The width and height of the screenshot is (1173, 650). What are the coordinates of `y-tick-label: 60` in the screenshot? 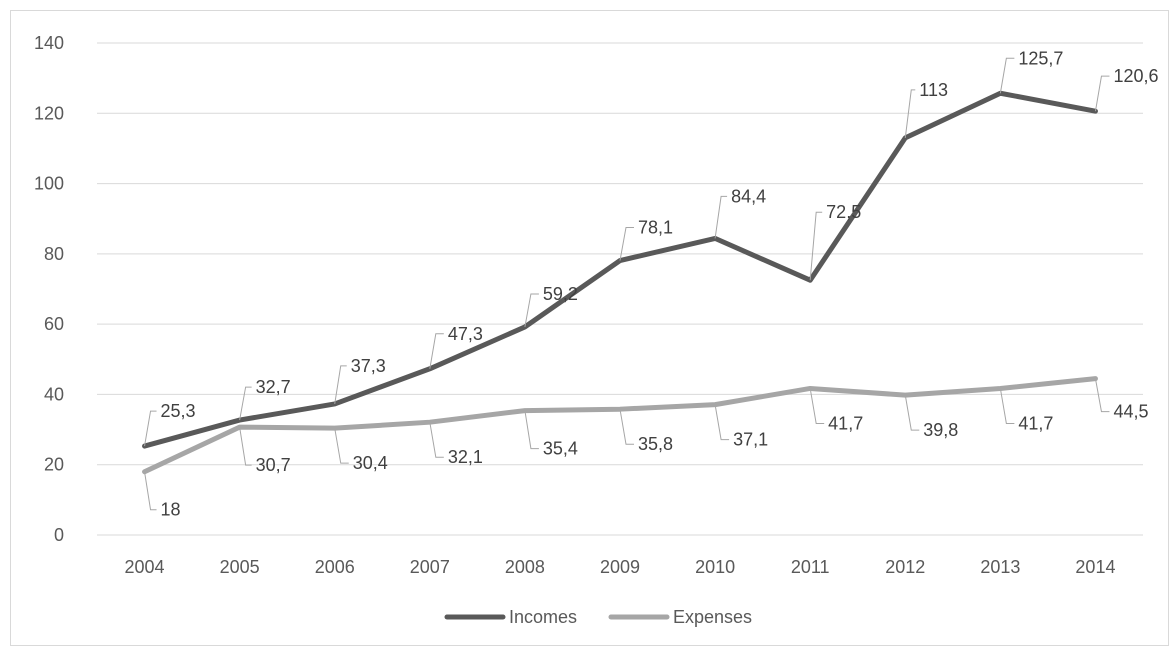 It's located at (54, 324).